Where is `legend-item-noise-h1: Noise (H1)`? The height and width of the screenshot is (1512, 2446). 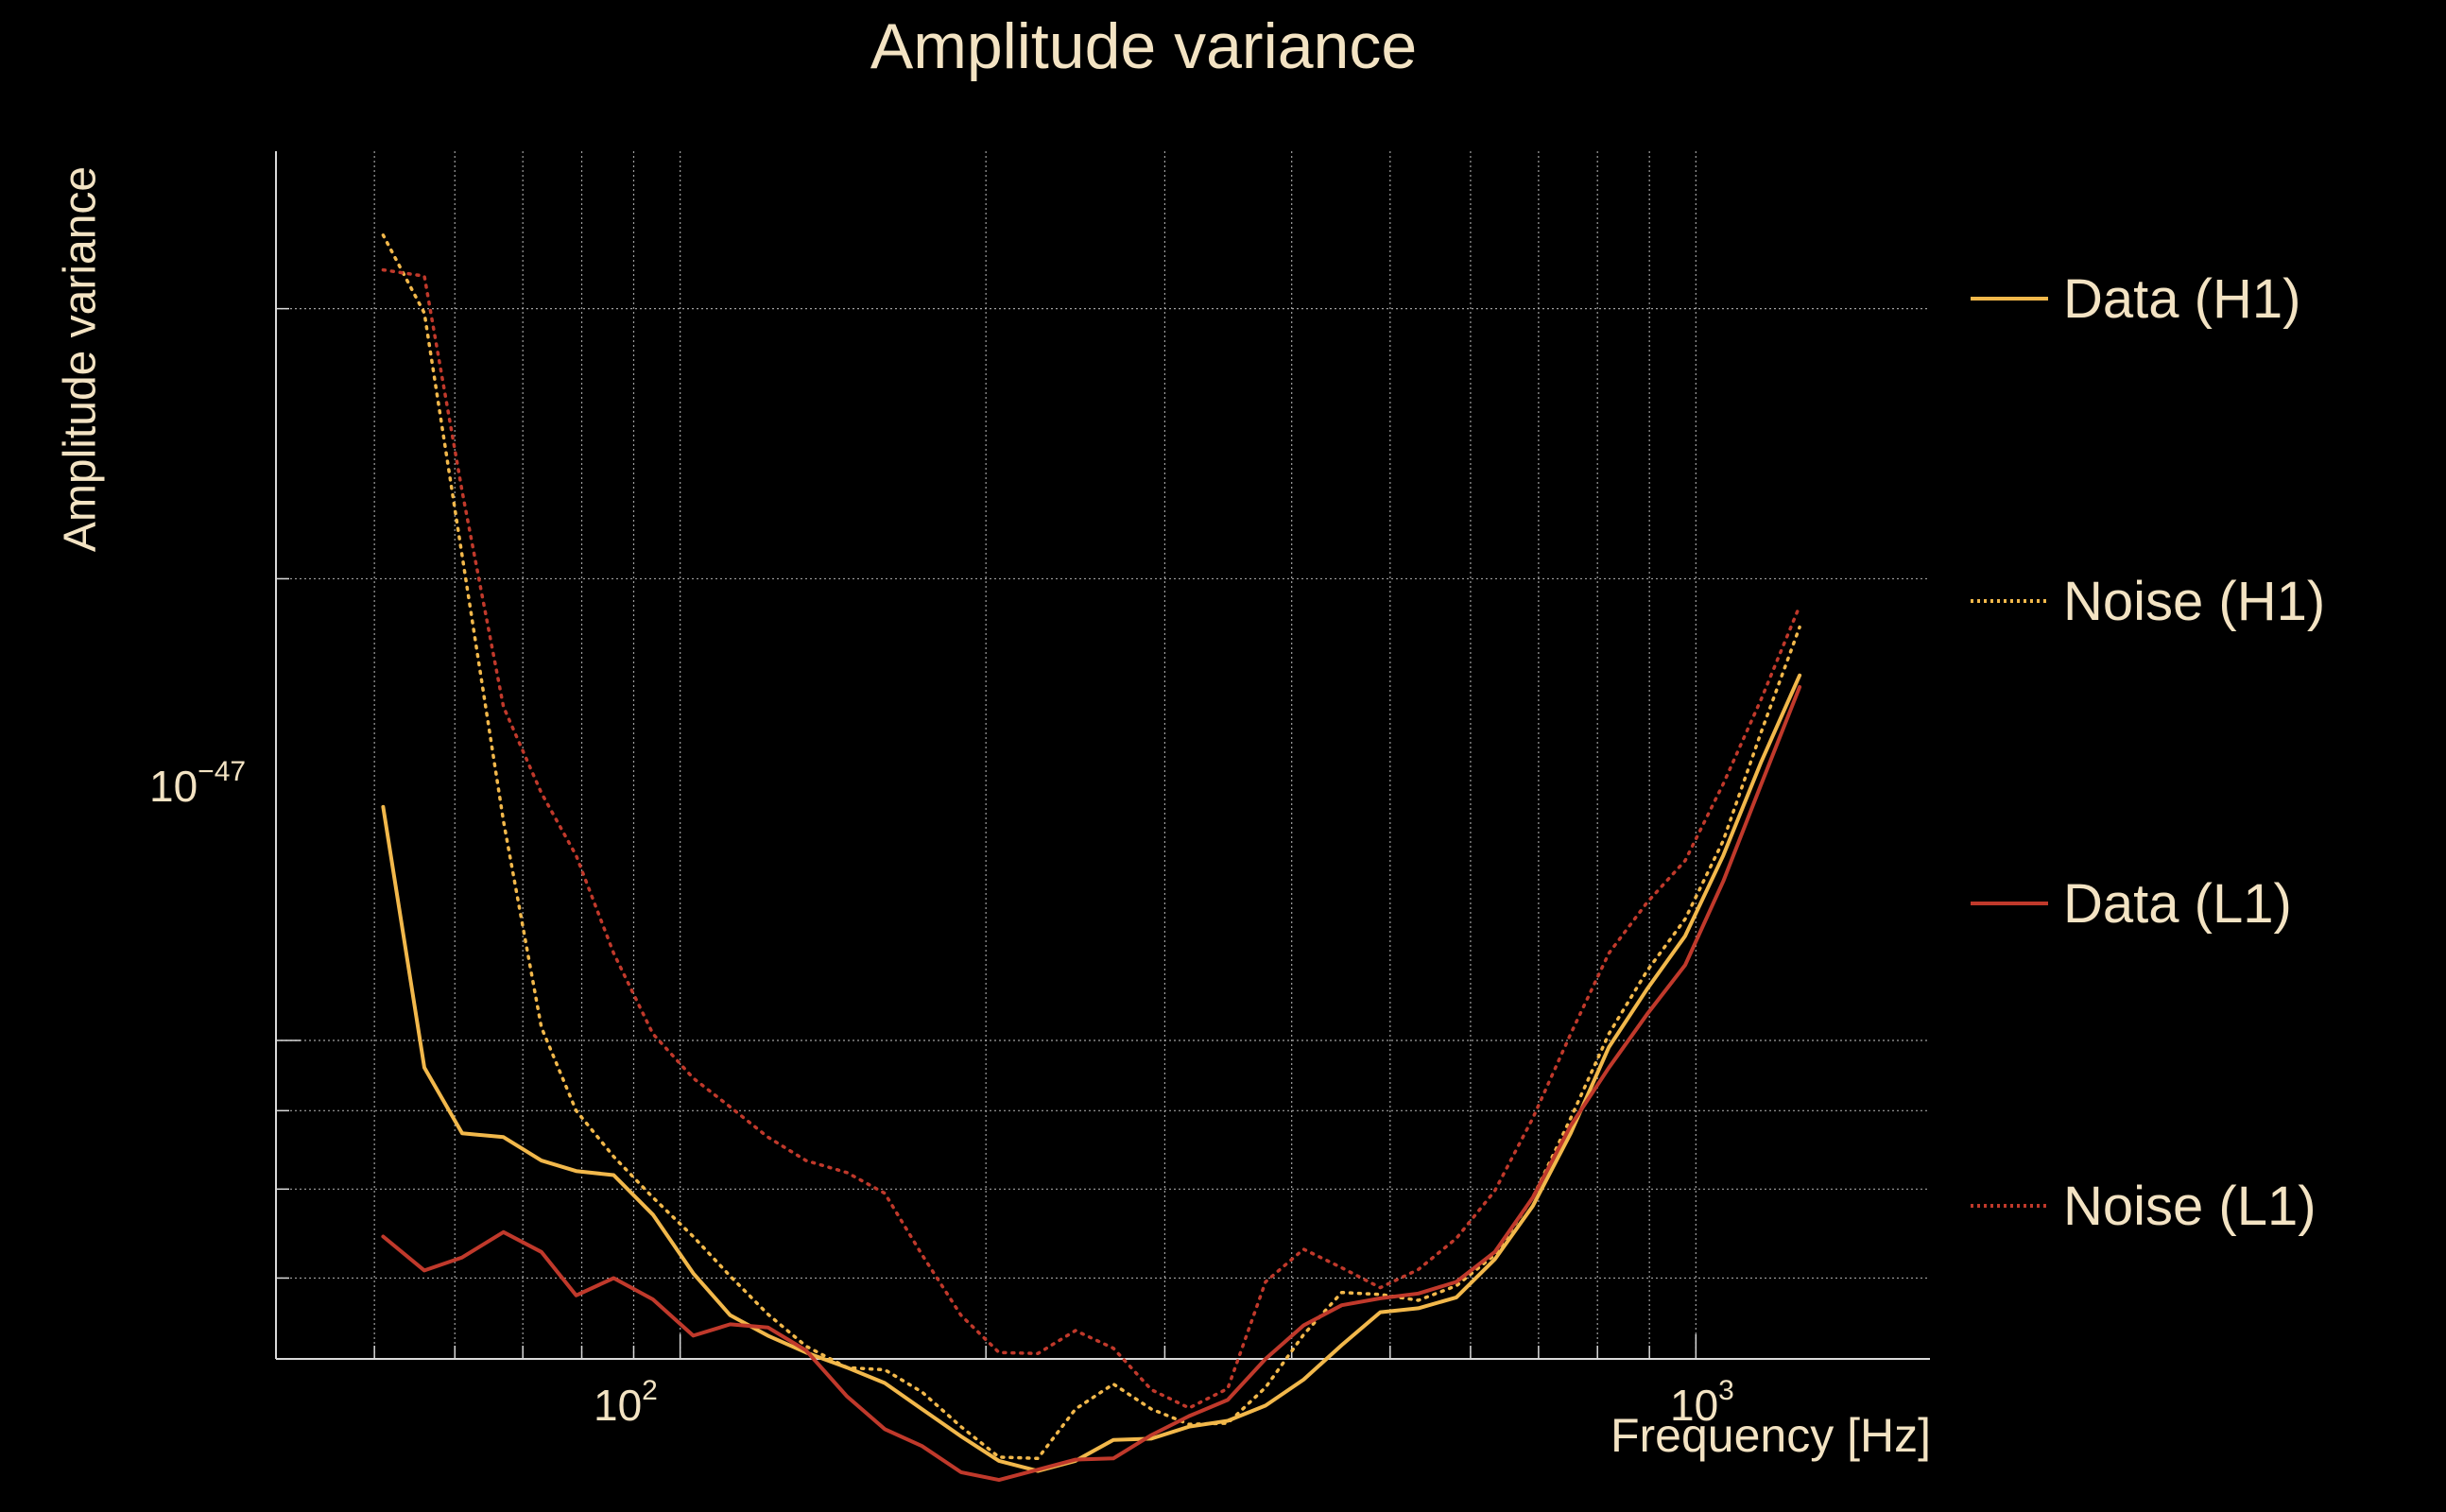 legend-item-noise-h1: Noise (H1) is located at coordinates (2148, 601).